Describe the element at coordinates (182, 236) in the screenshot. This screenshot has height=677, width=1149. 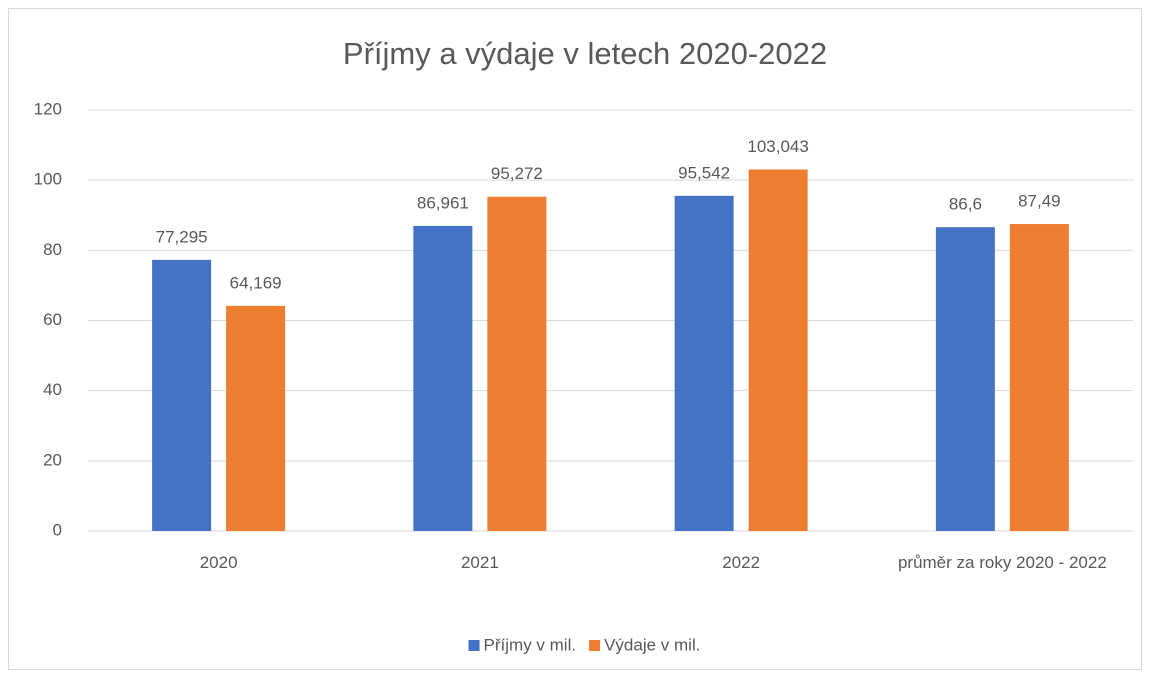
I see `data-label: 77,295` at that location.